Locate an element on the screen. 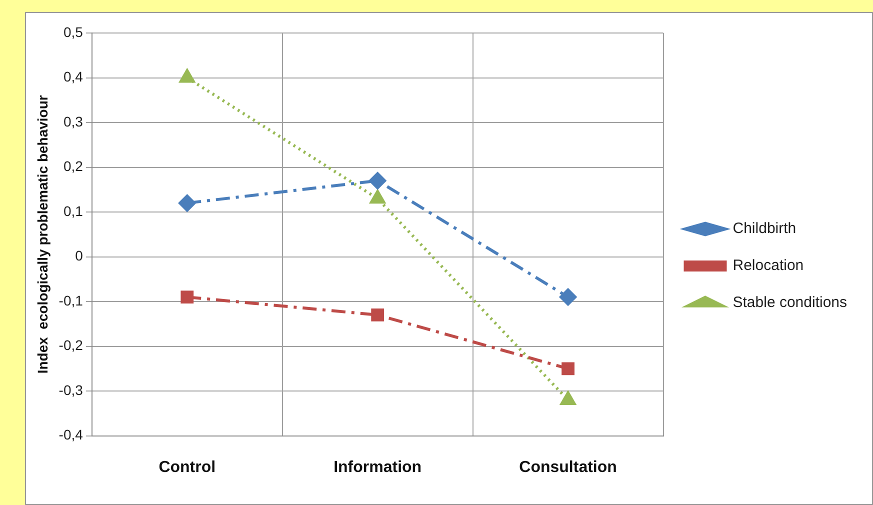  legend-label: Stable conditions is located at coordinates (790, 303).